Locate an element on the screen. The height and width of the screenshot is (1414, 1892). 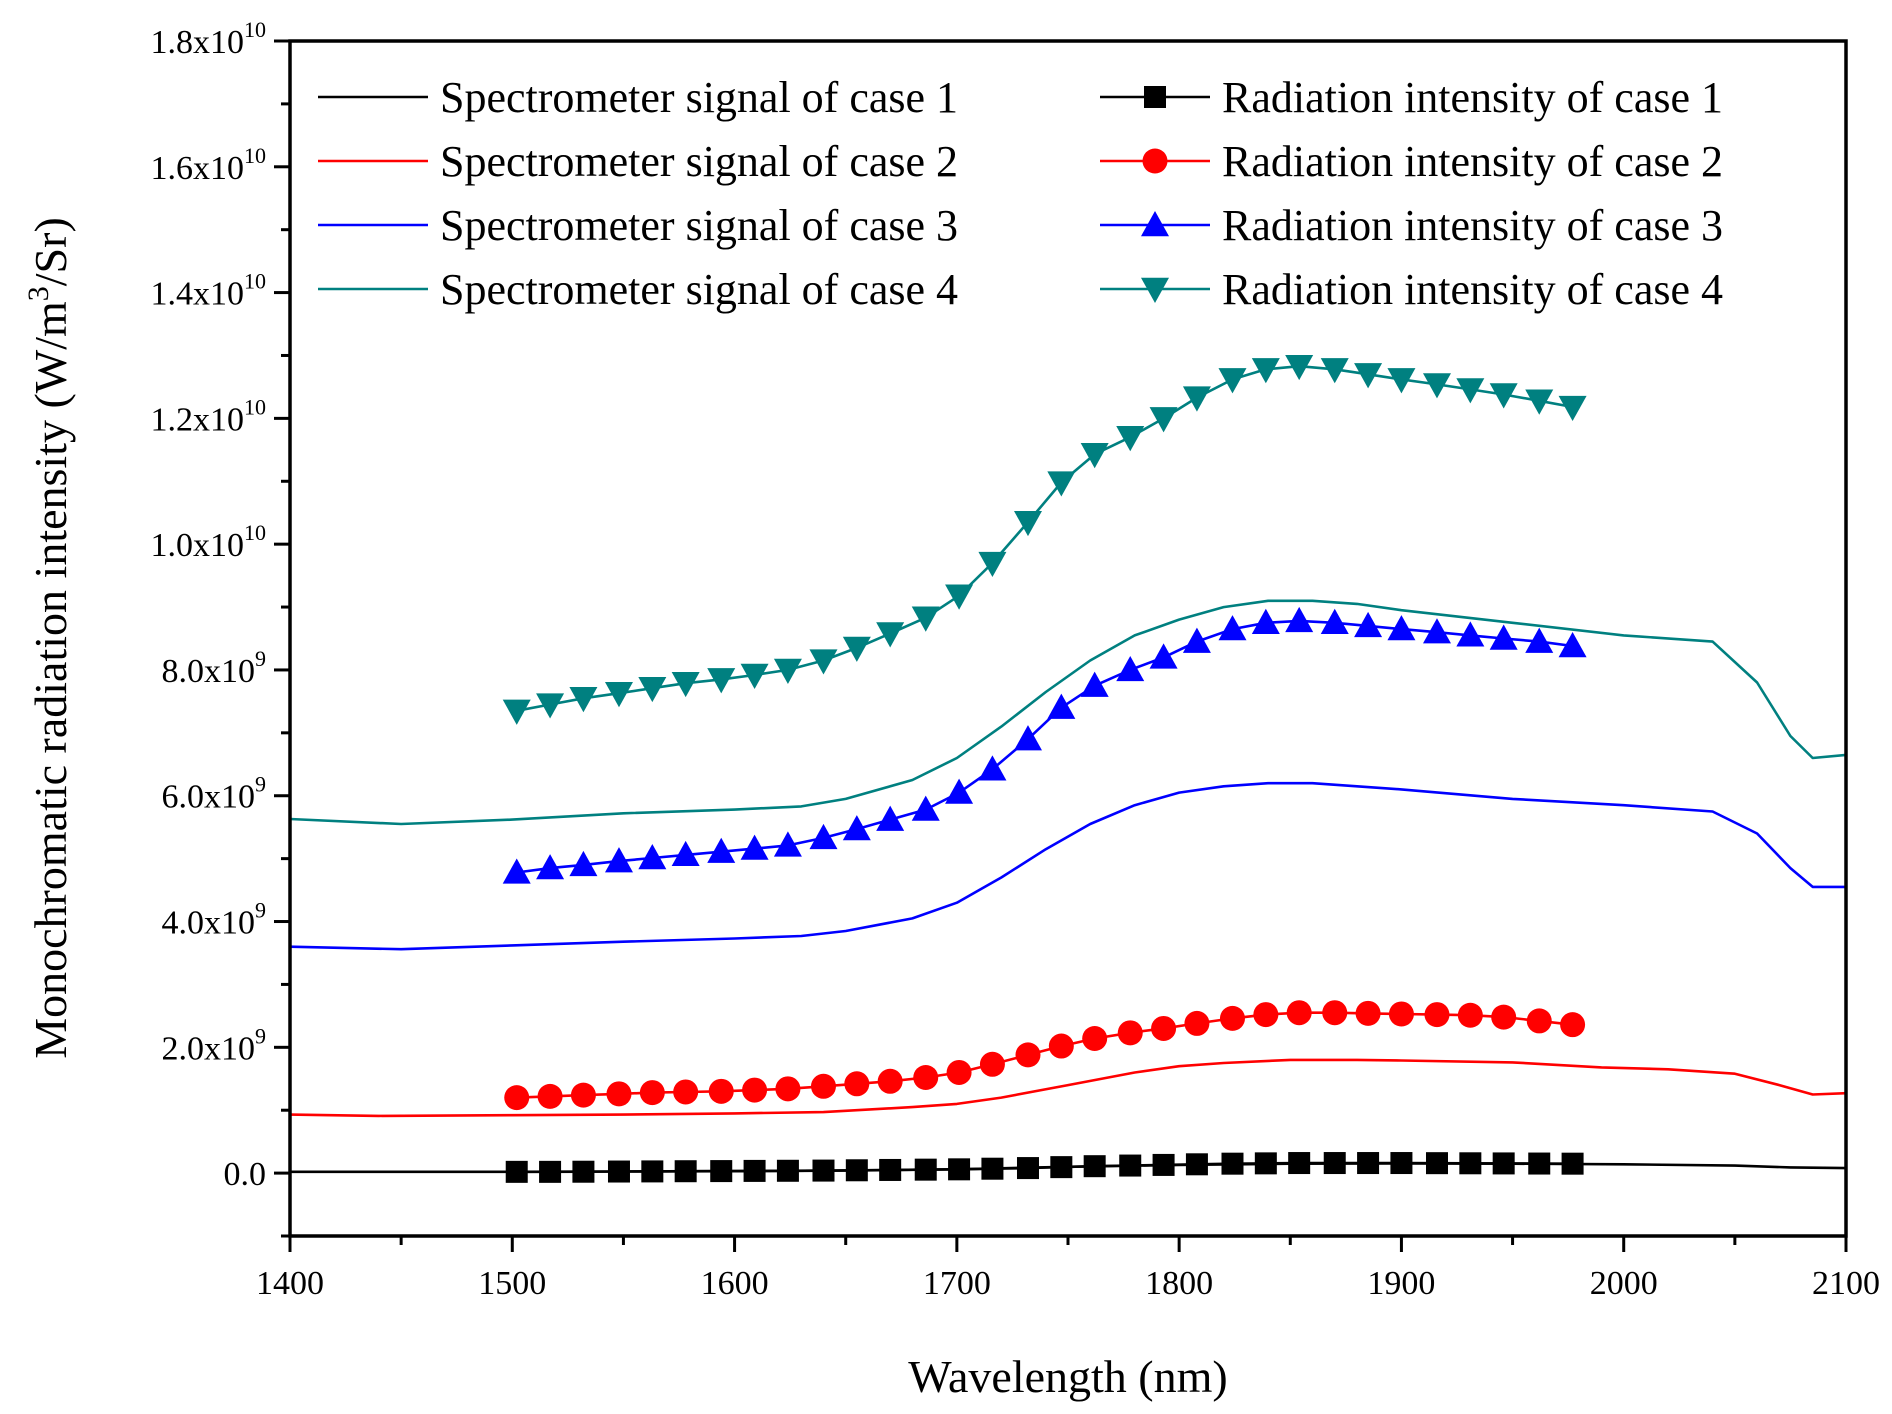
y-axis-title-main: Monochromatic radiation intensity (W/m is located at coordinates (50, 680).